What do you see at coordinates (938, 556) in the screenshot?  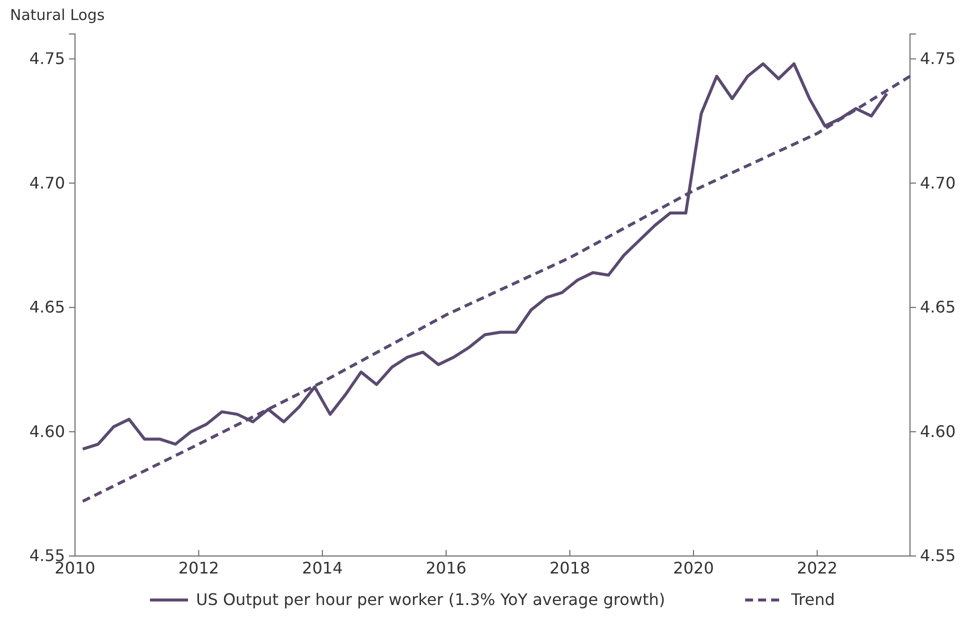 I see `y2-tick-label: 4.55` at bounding box center [938, 556].